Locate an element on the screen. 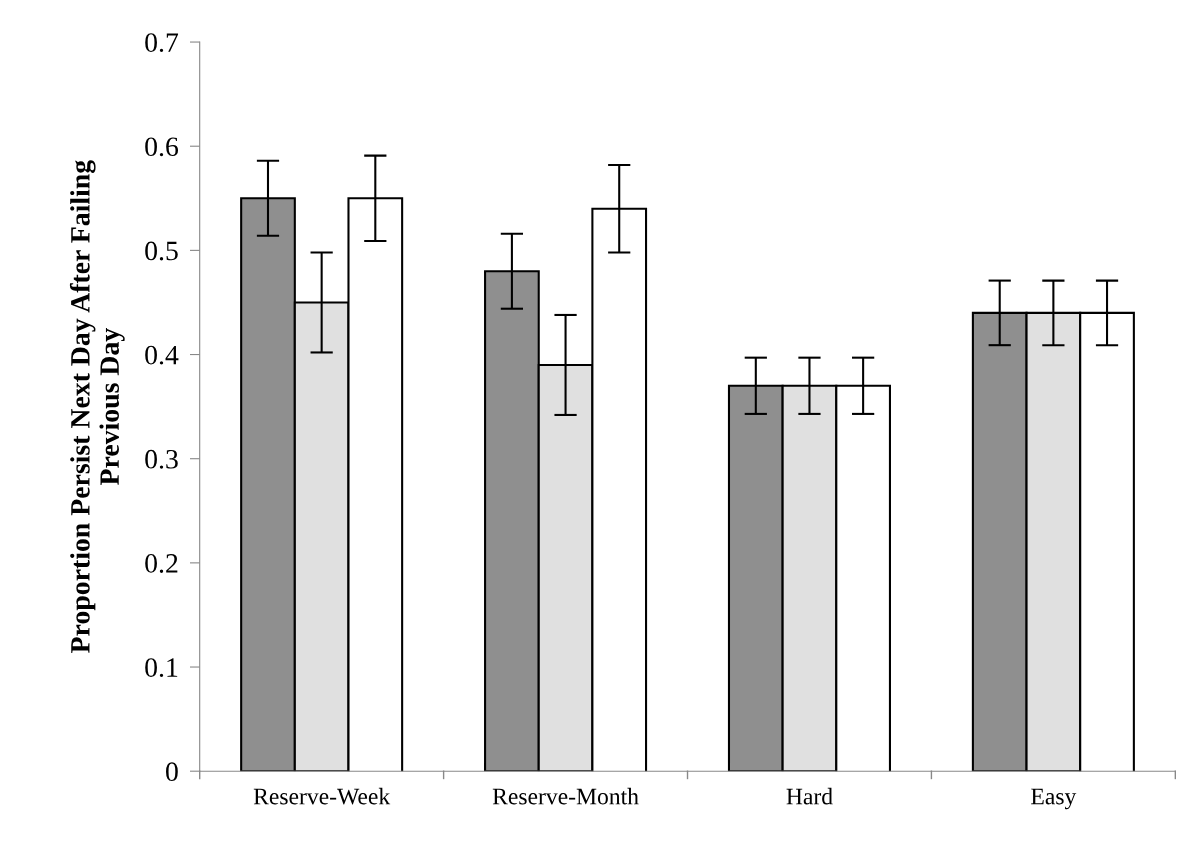  y-tick-label: 0.4 is located at coordinates (162, 355).